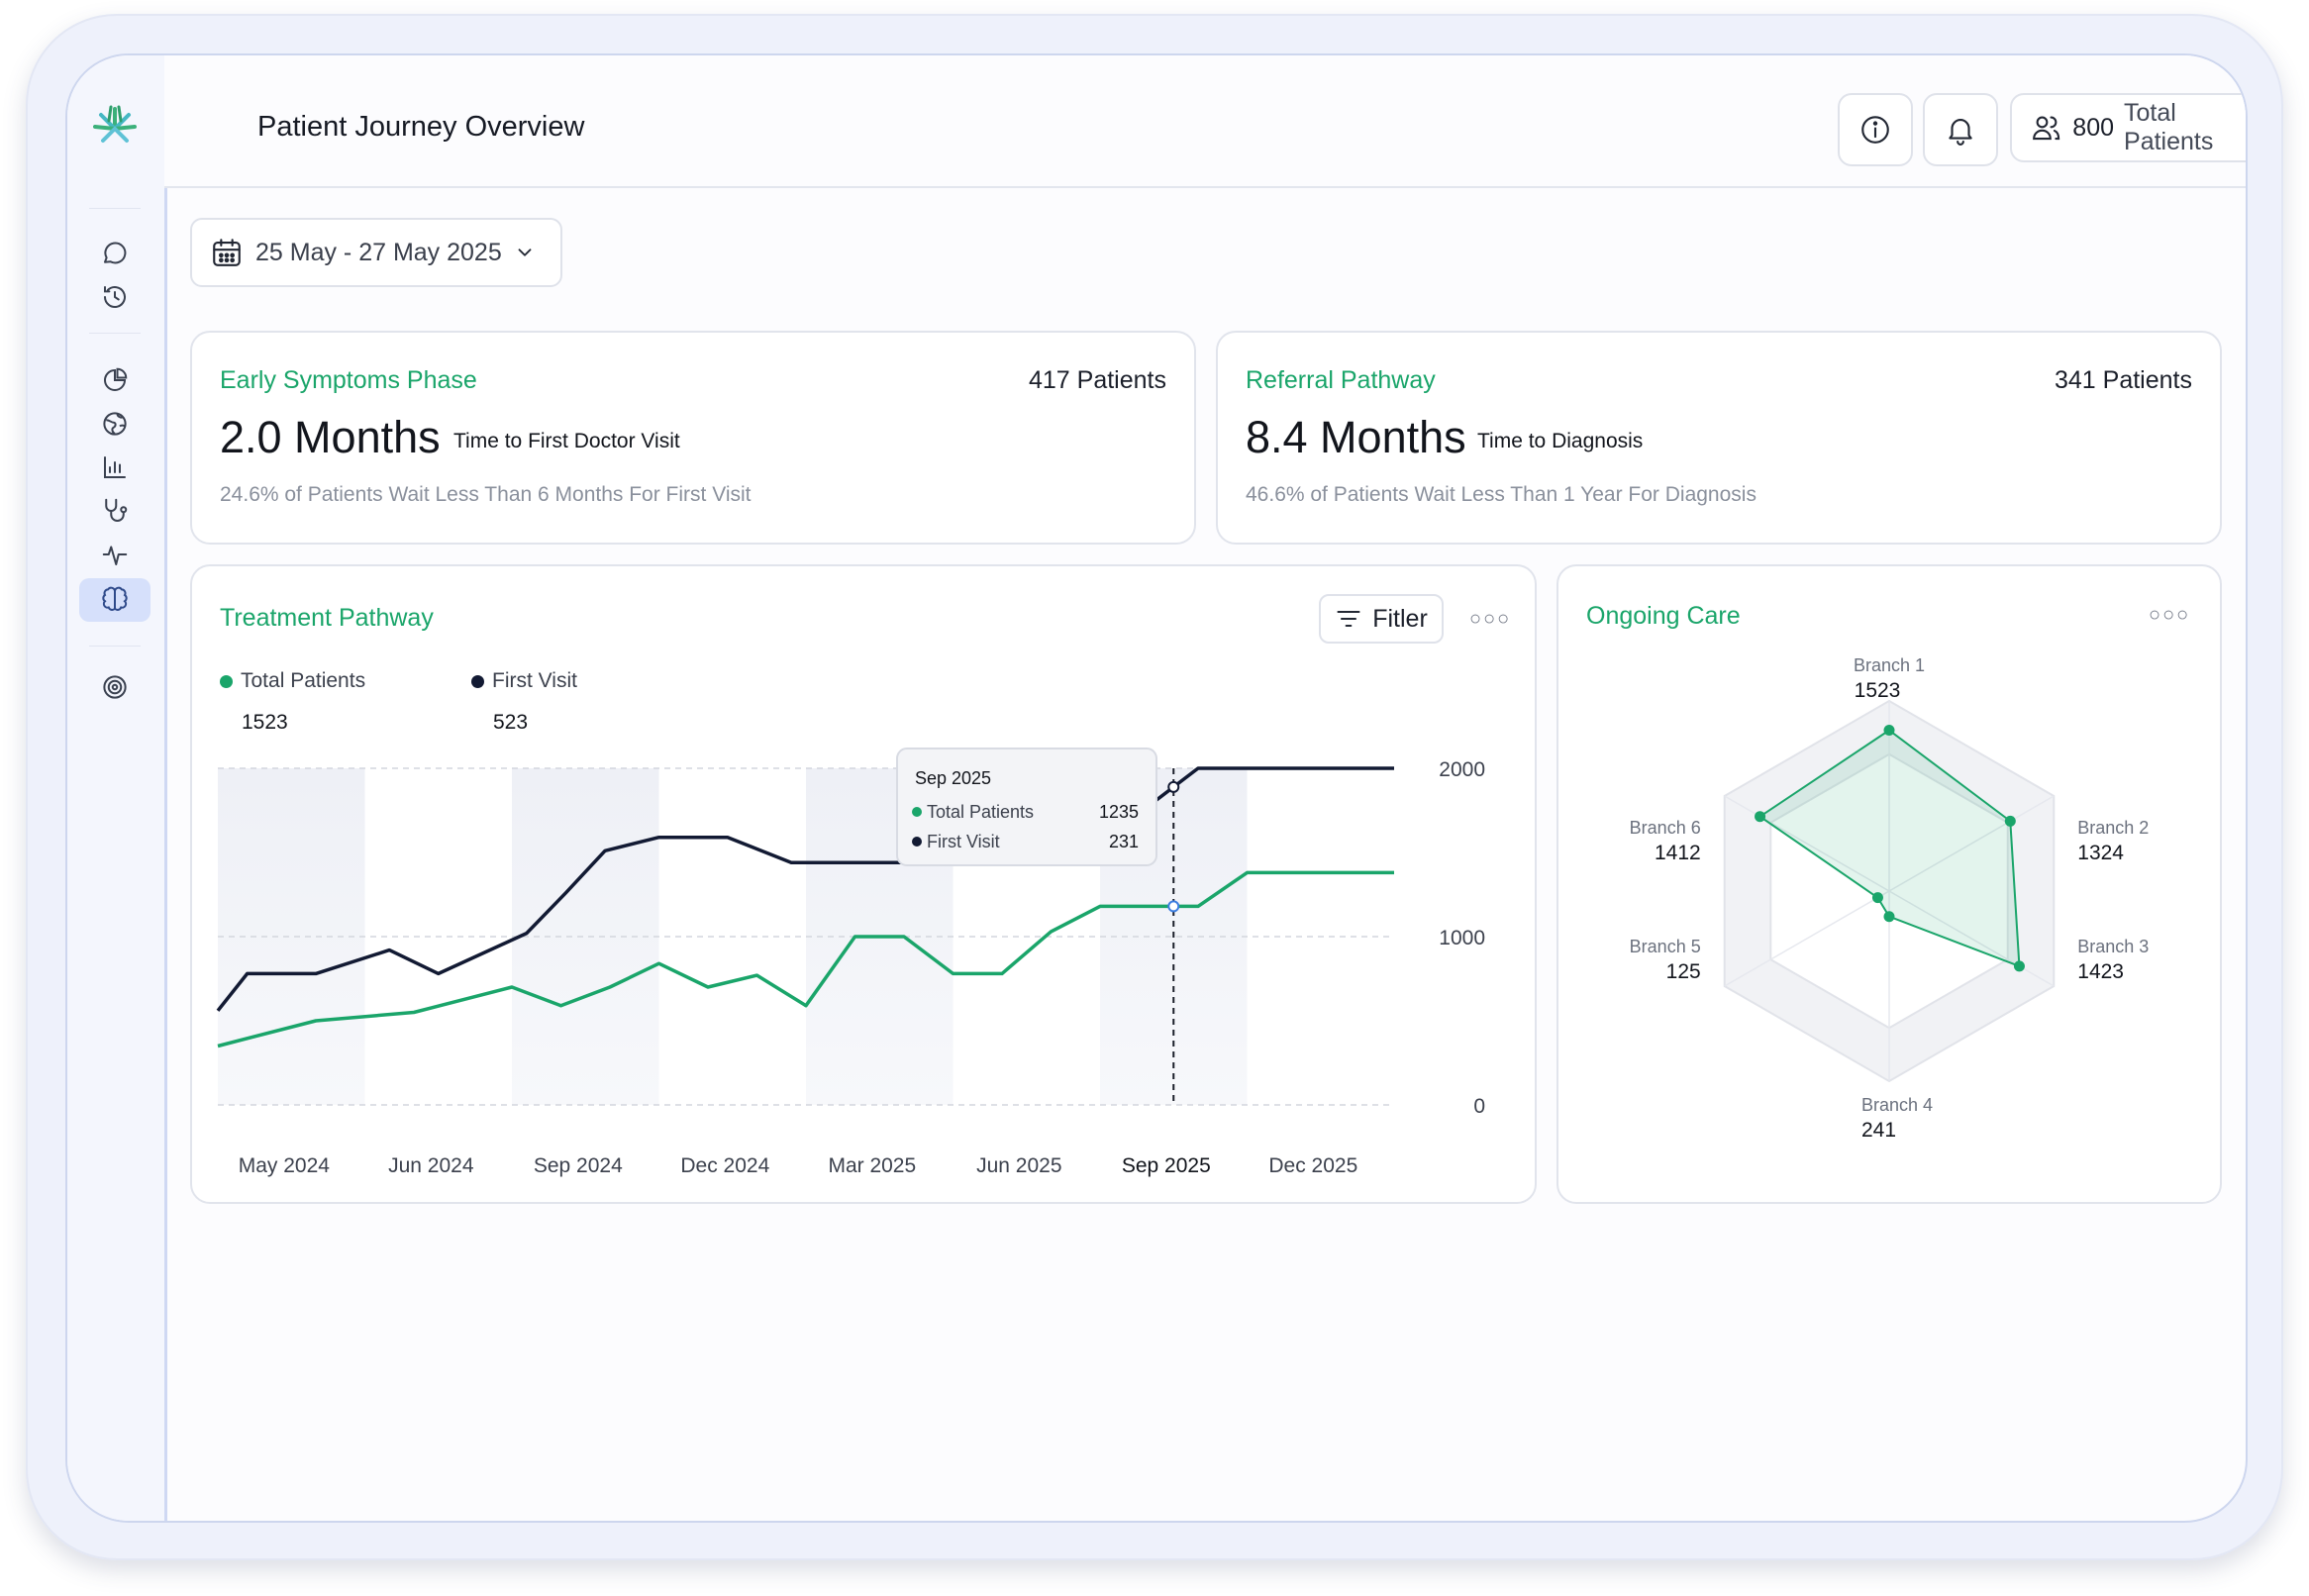 The width and height of the screenshot is (2309, 1596). What do you see at coordinates (1897, 1105) in the screenshot?
I see `radar-axis-label: Branch 4` at bounding box center [1897, 1105].